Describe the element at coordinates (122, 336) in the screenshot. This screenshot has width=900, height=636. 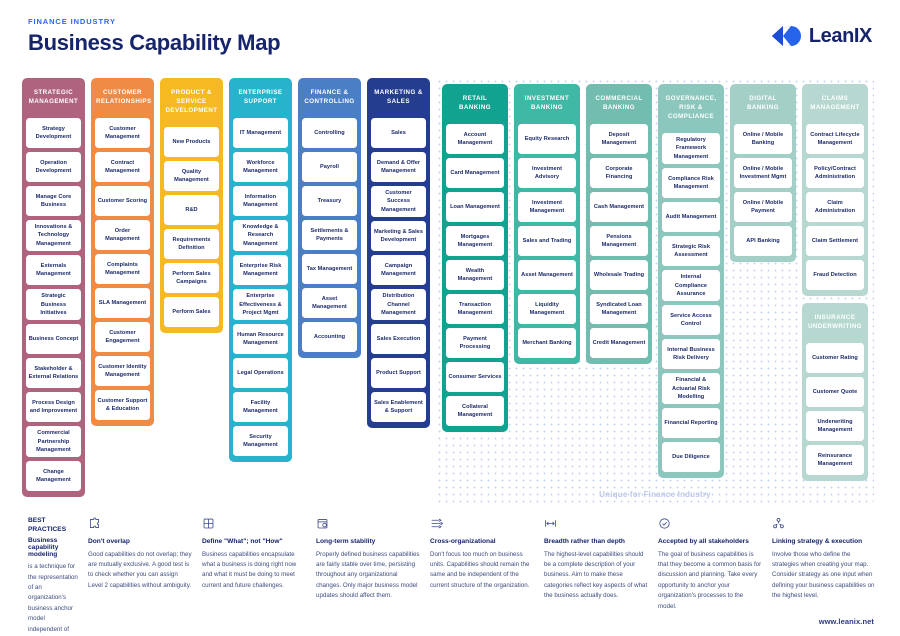
I see `capability-card: Customer Engagement` at that location.